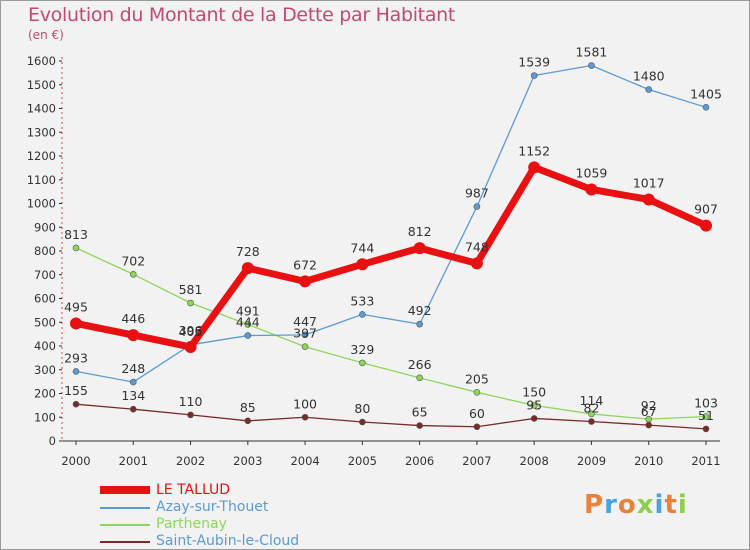  What do you see at coordinates (76, 390) in the screenshot?
I see `data-label: 155` at bounding box center [76, 390].